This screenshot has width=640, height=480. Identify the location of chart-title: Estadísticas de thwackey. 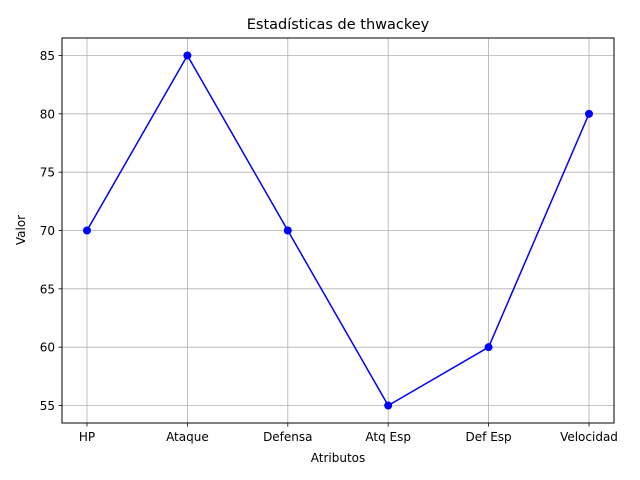
(338, 25).